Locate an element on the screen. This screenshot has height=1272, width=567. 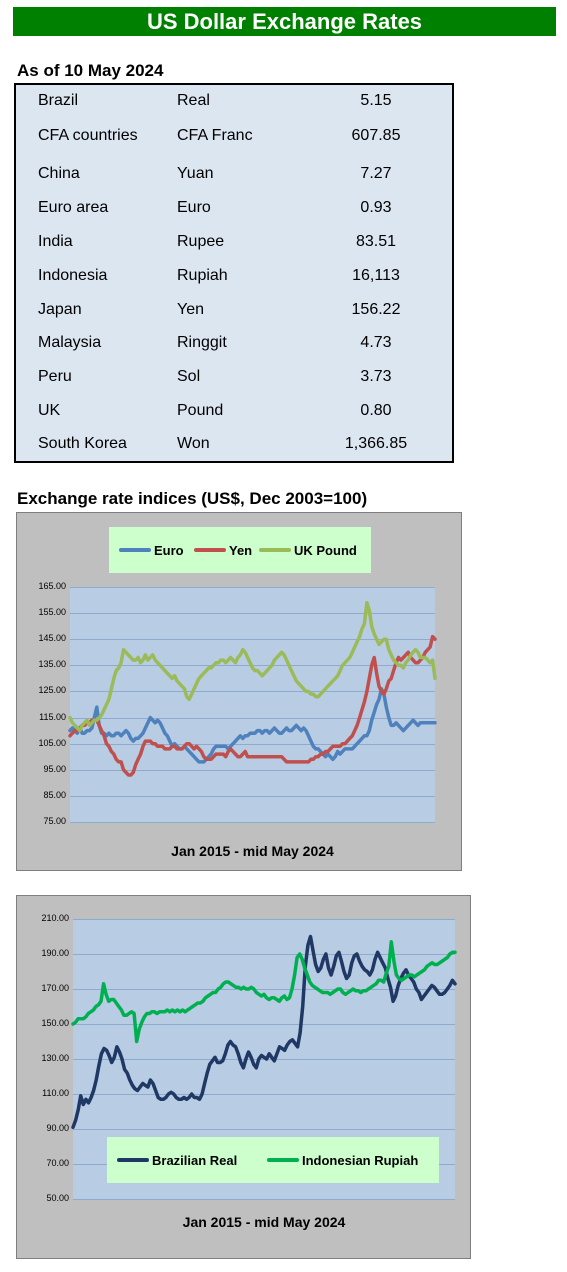
country-cell: Japan is located at coordinates (60, 309).